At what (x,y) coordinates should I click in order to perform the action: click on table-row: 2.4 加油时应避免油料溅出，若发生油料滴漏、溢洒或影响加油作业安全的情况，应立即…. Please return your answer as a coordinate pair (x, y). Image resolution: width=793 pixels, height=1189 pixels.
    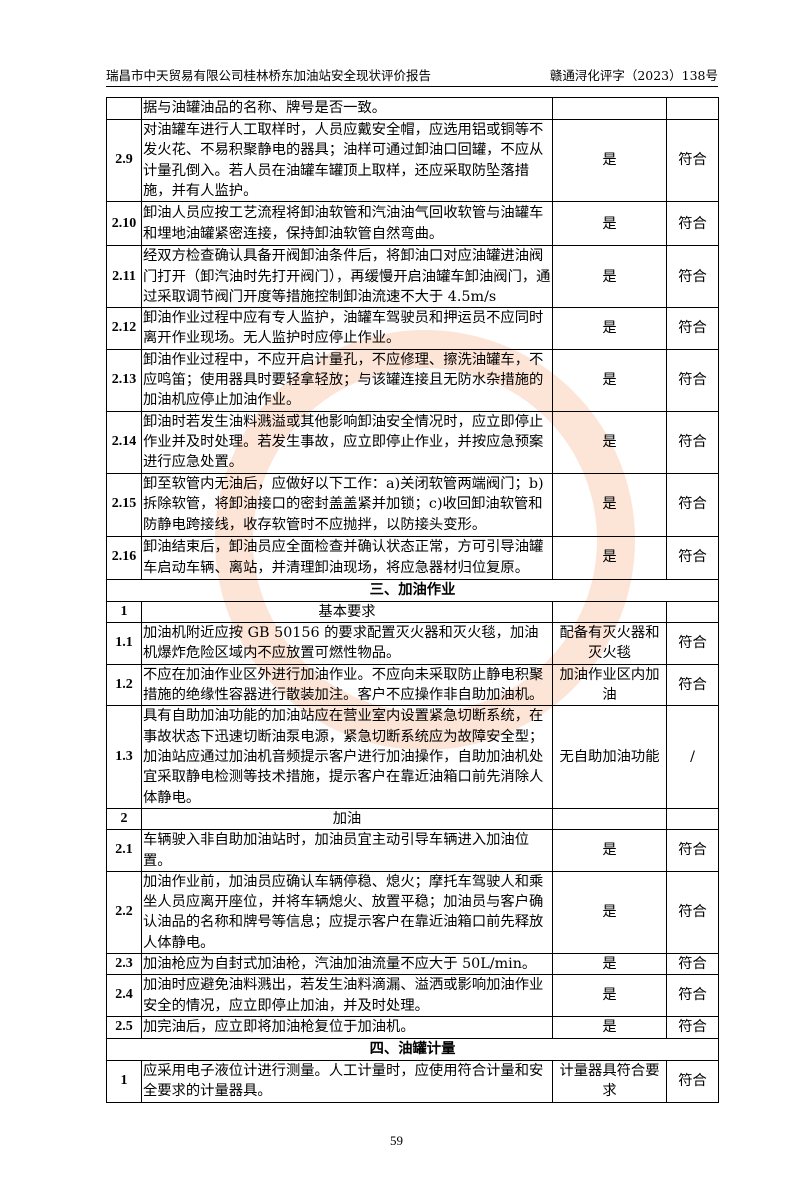
    Looking at the image, I should click on (412, 995).